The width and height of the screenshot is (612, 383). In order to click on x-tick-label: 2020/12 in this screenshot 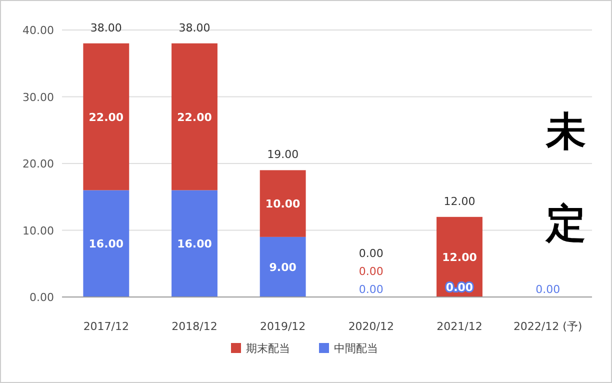, I will do `click(371, 326)`.